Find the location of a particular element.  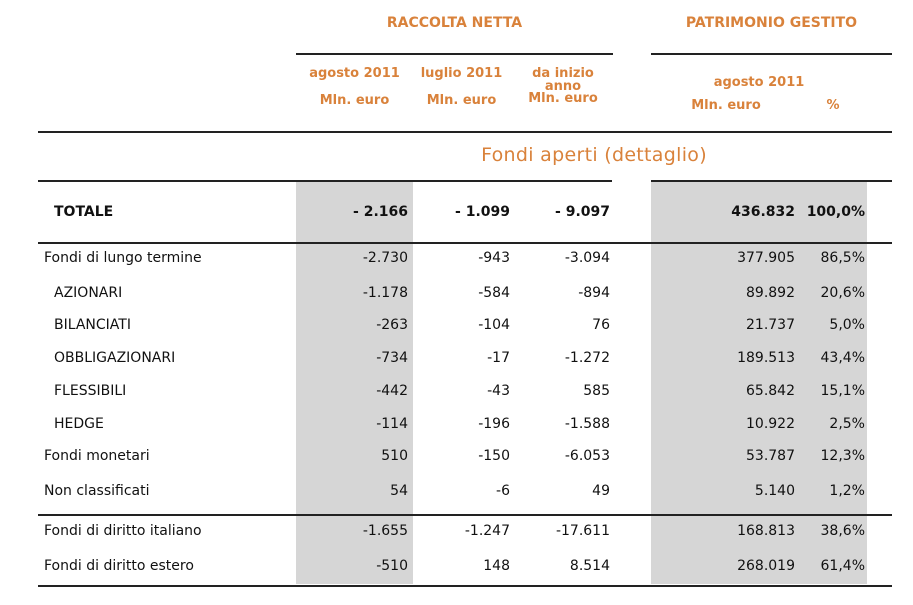

row-value-agosto: -114 is located at coordinates (392, 424).